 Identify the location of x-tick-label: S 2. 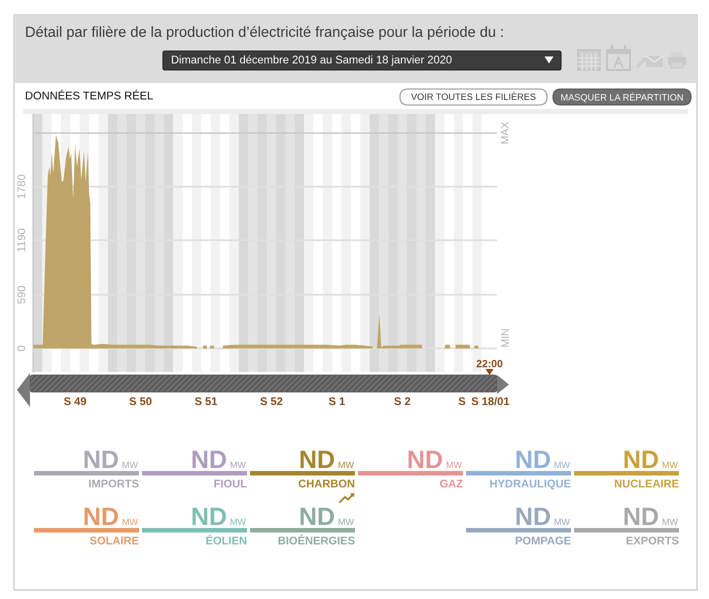
(402, 401).